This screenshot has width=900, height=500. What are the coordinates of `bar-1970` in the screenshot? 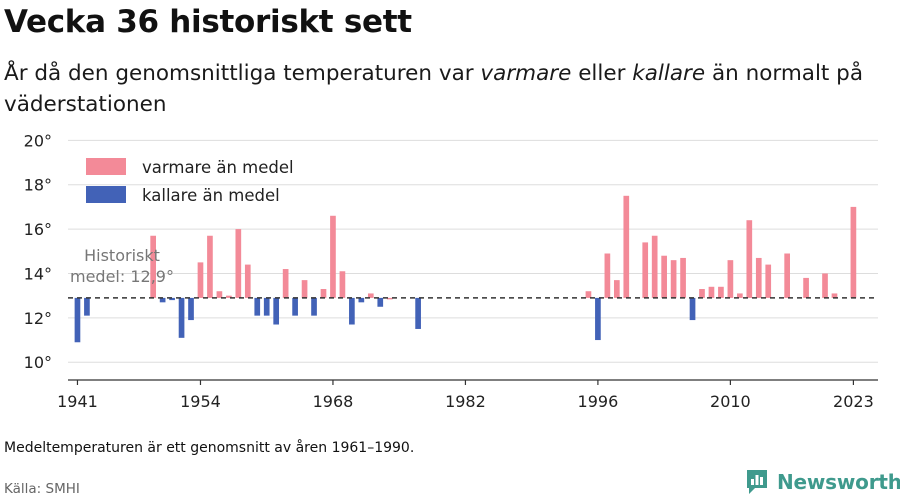 It's located at (352, 311).